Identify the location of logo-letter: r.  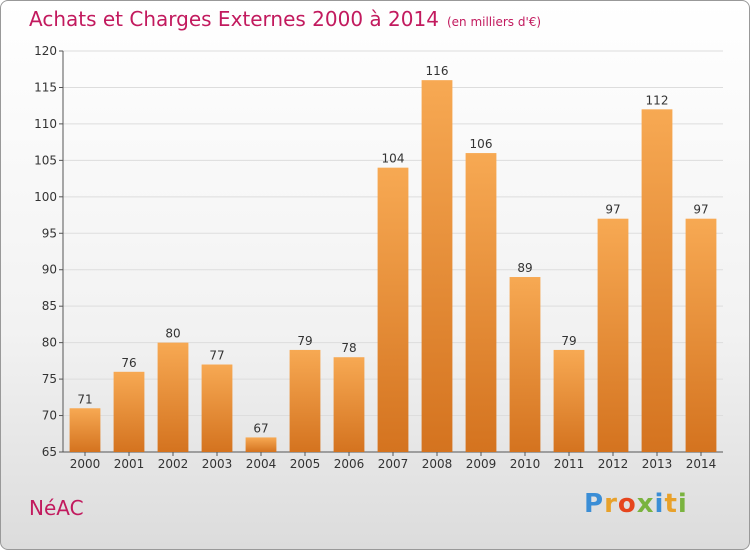
(611, 504).